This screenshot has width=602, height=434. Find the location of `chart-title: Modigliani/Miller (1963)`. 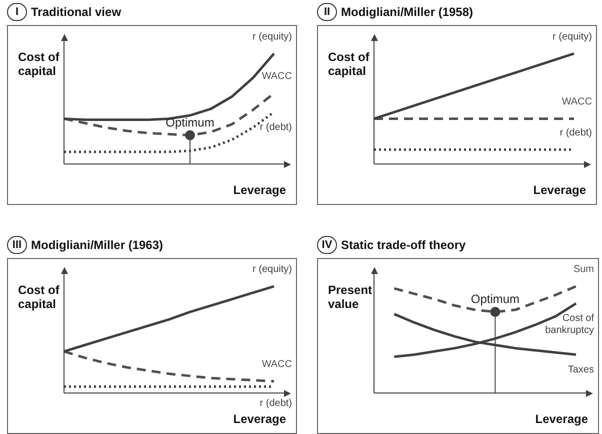

chart-title: Modigliani/Miller (1963) is located at coordinates (97, 245).